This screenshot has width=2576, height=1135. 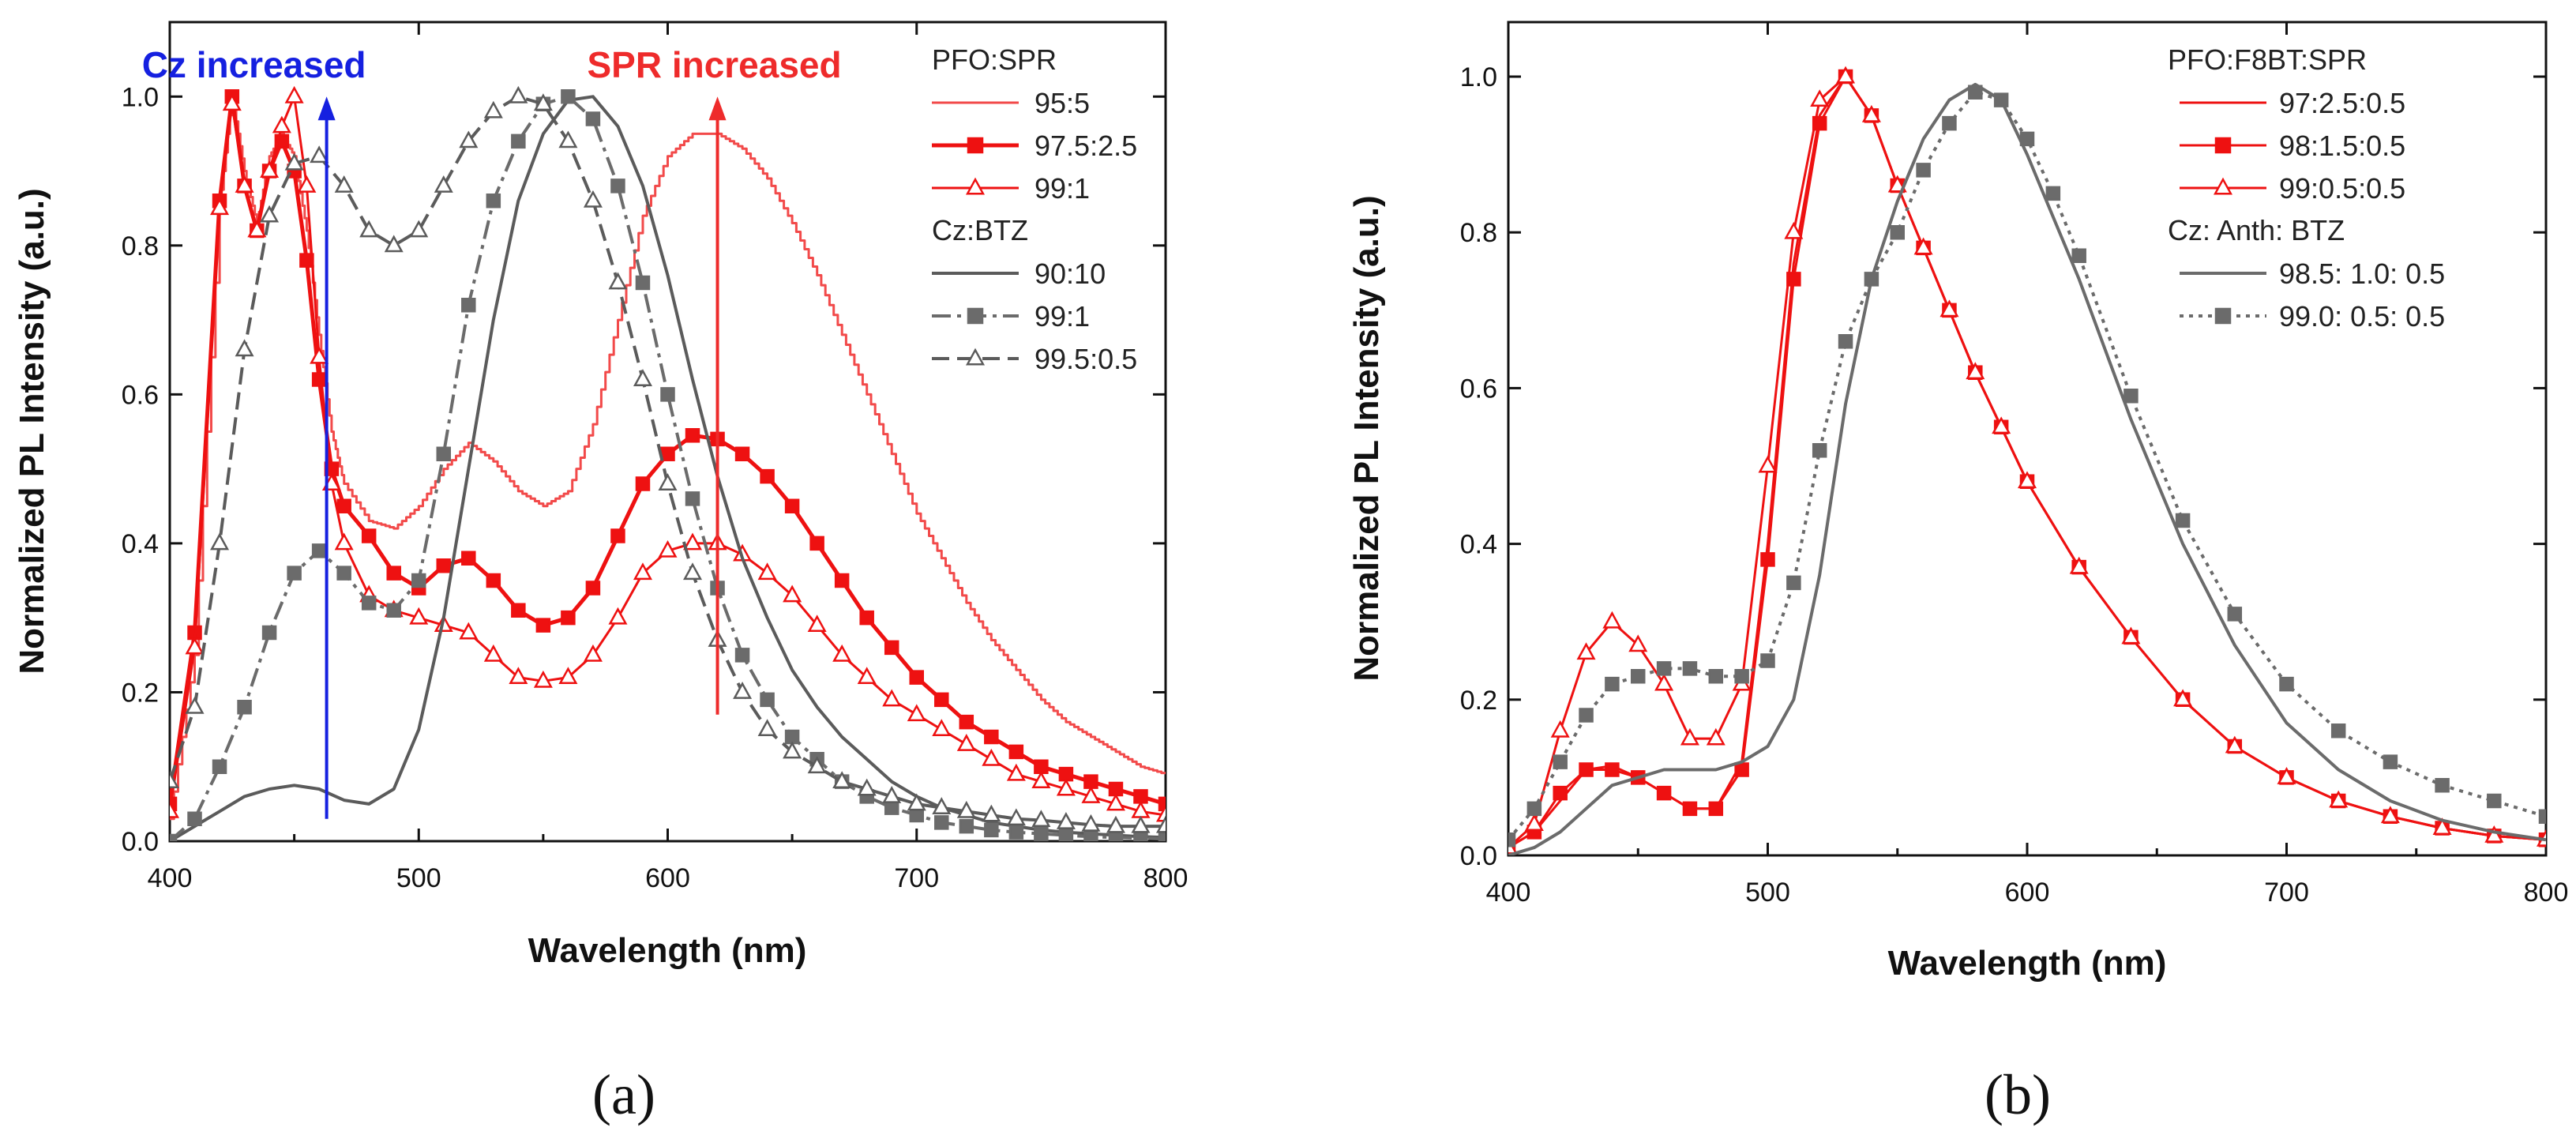 What do you see at coordinates (2018, 1094) in the screenshot?
I see `panel-label: (b)` at bounding box center [2018, 1094].